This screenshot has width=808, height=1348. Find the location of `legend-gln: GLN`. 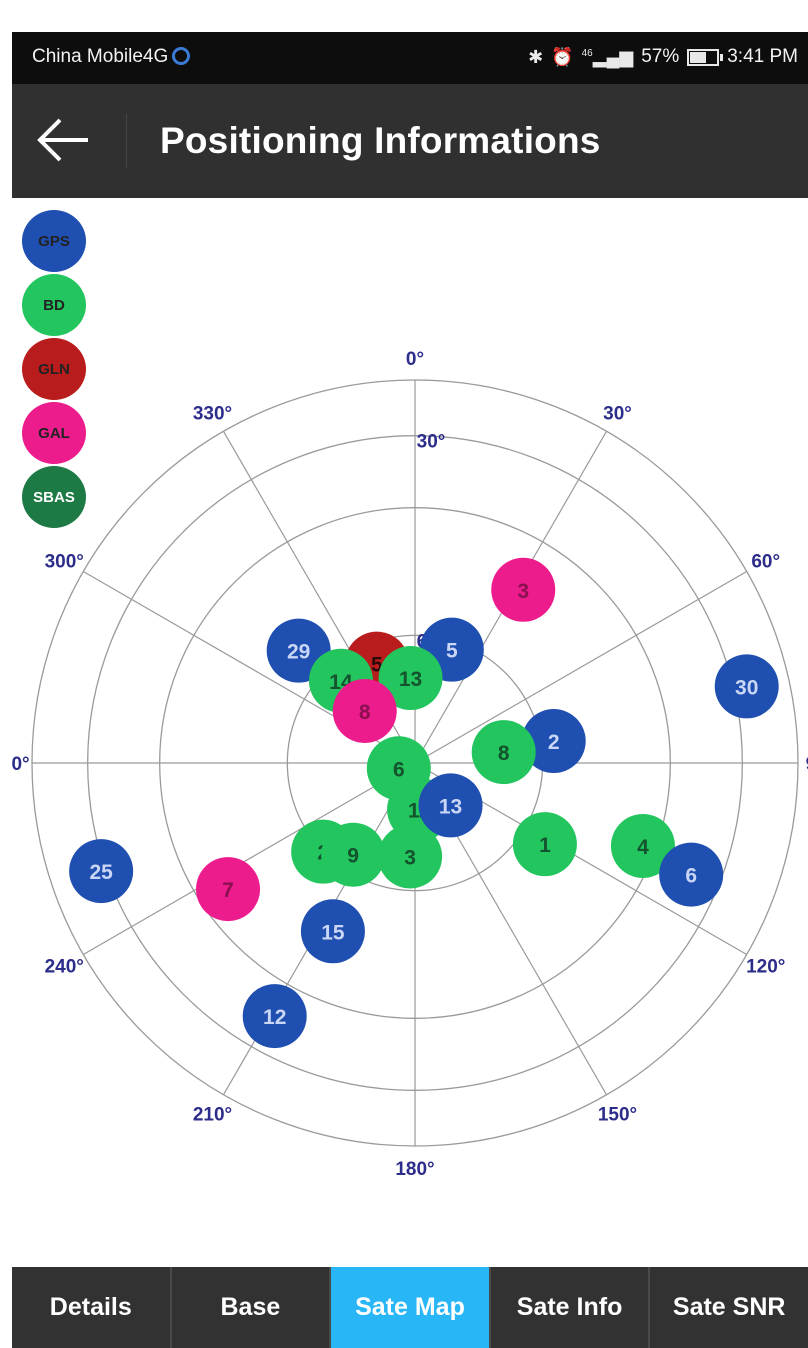

legend-gln: GLN is located at coordinates (54, 369).